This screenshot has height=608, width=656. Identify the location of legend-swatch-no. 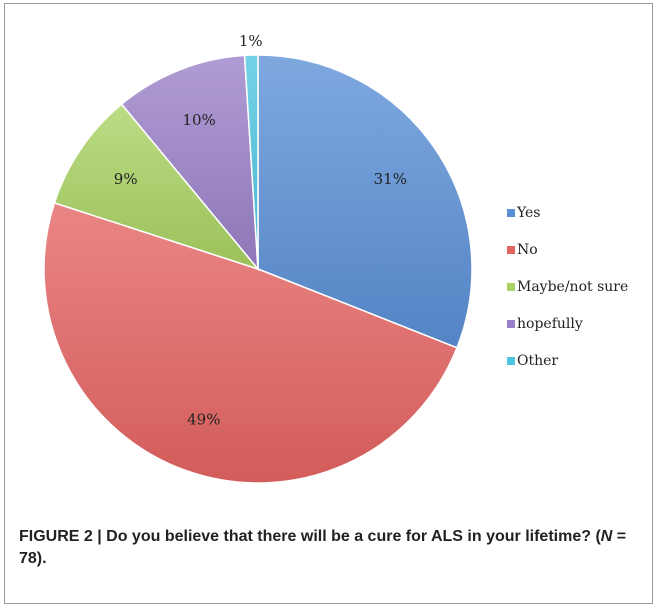
(511, 250).